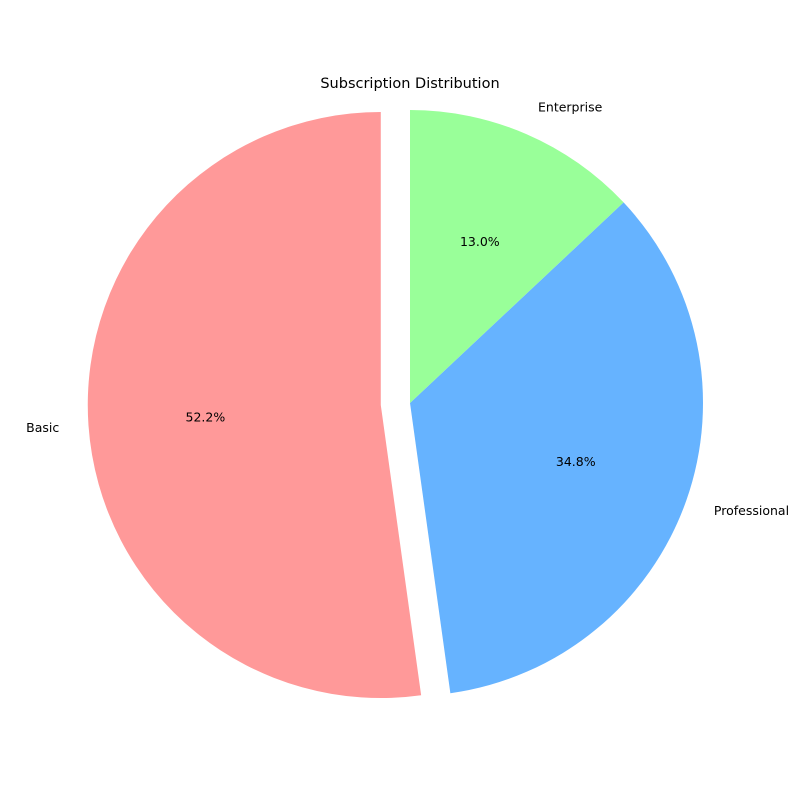 The width and height of the screenshot is (800, 800). What do you see at coordinates (751, 510) in the screenshot?
I see `slice-label-professional: Professional` at bounding box center [751, 510].